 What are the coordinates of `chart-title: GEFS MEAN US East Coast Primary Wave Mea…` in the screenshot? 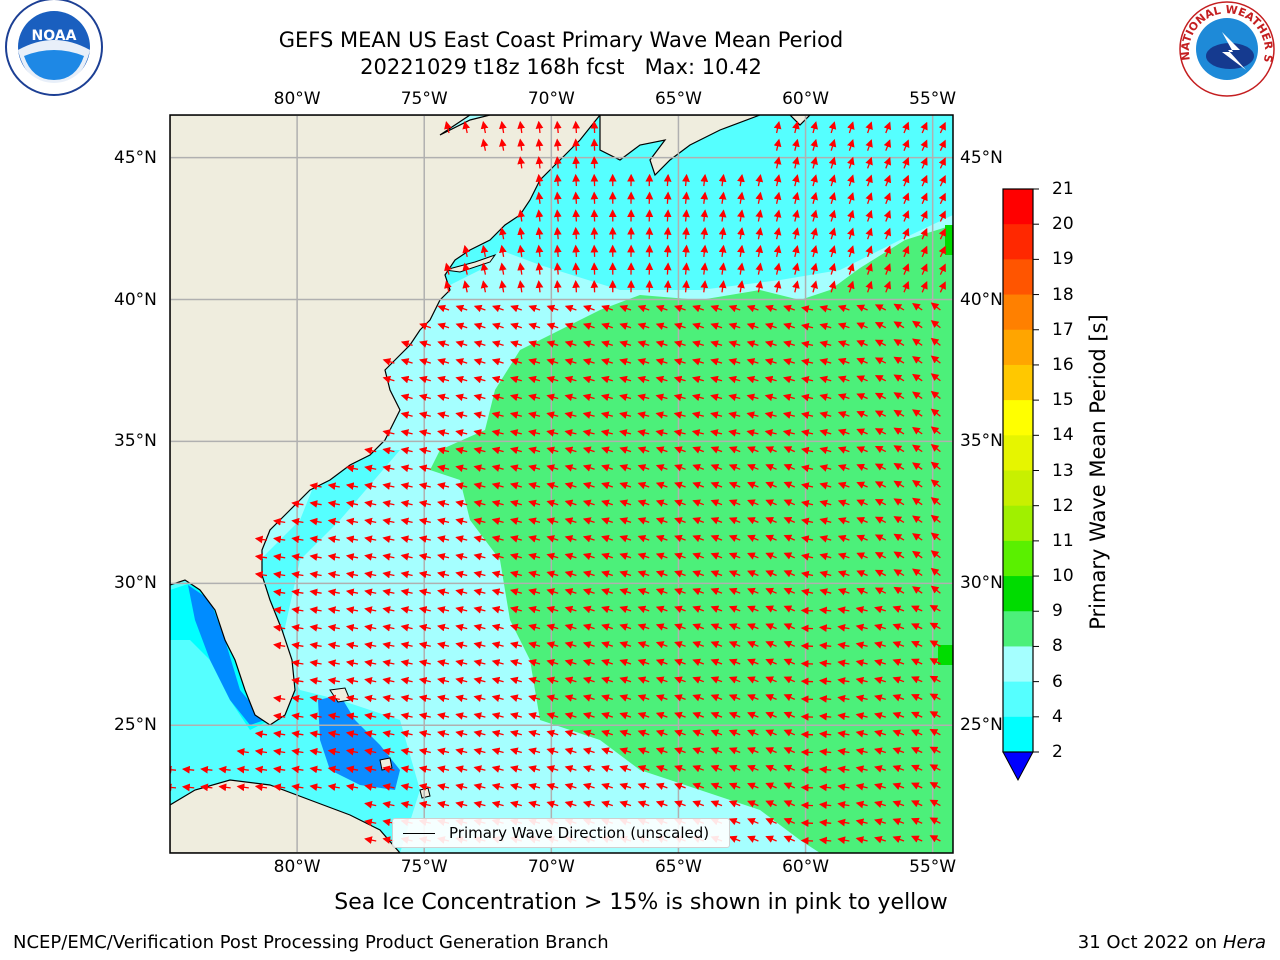 It's located at (561, 40).